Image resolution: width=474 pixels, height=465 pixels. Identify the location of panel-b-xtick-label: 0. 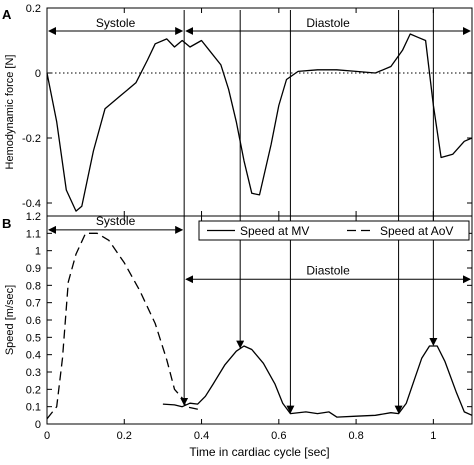
(47, 436).